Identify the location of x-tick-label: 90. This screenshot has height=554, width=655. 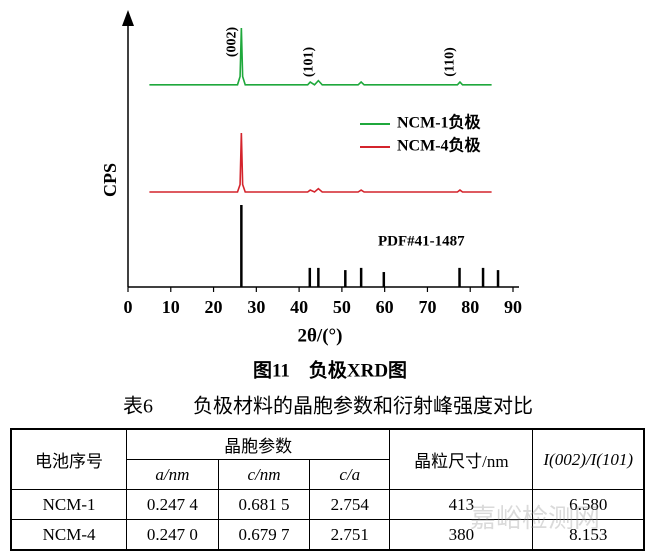
(513, 307).